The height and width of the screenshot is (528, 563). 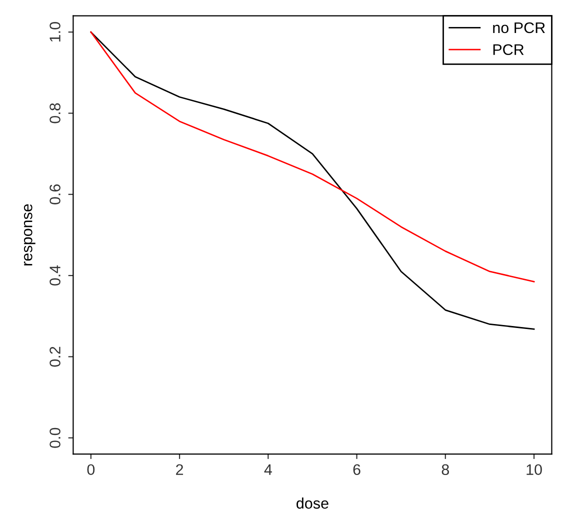 I want to click on legend-label: no PCR, so click(x=519, y=28).